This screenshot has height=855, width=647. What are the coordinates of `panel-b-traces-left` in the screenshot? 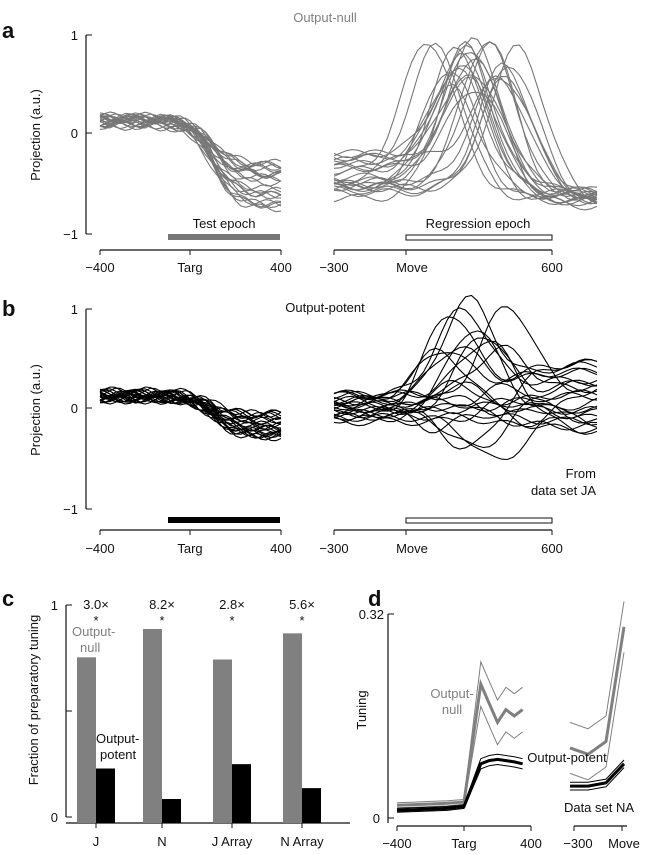 It's located at (190, 414).